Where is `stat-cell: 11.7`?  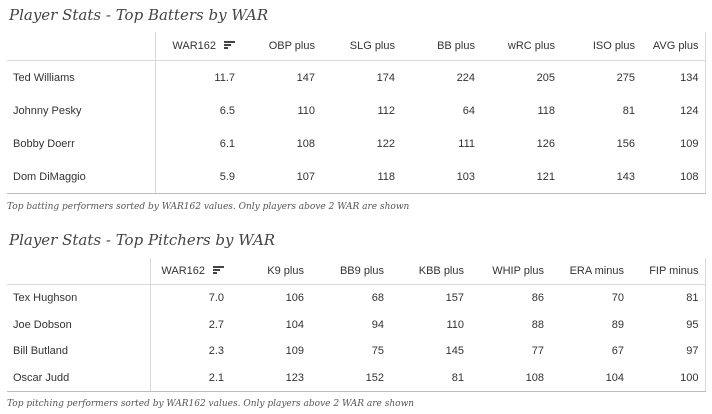 stat-cell: 11.7 is located at coordinates (197, 77).